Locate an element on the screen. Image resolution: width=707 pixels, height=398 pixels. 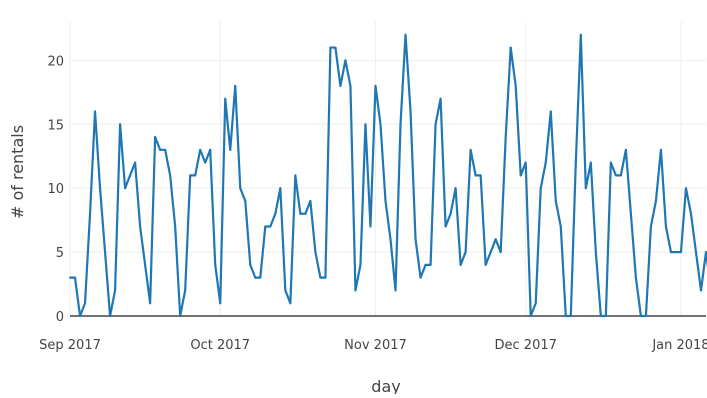
x-axis-title: day is located at coordinates (385, 385).